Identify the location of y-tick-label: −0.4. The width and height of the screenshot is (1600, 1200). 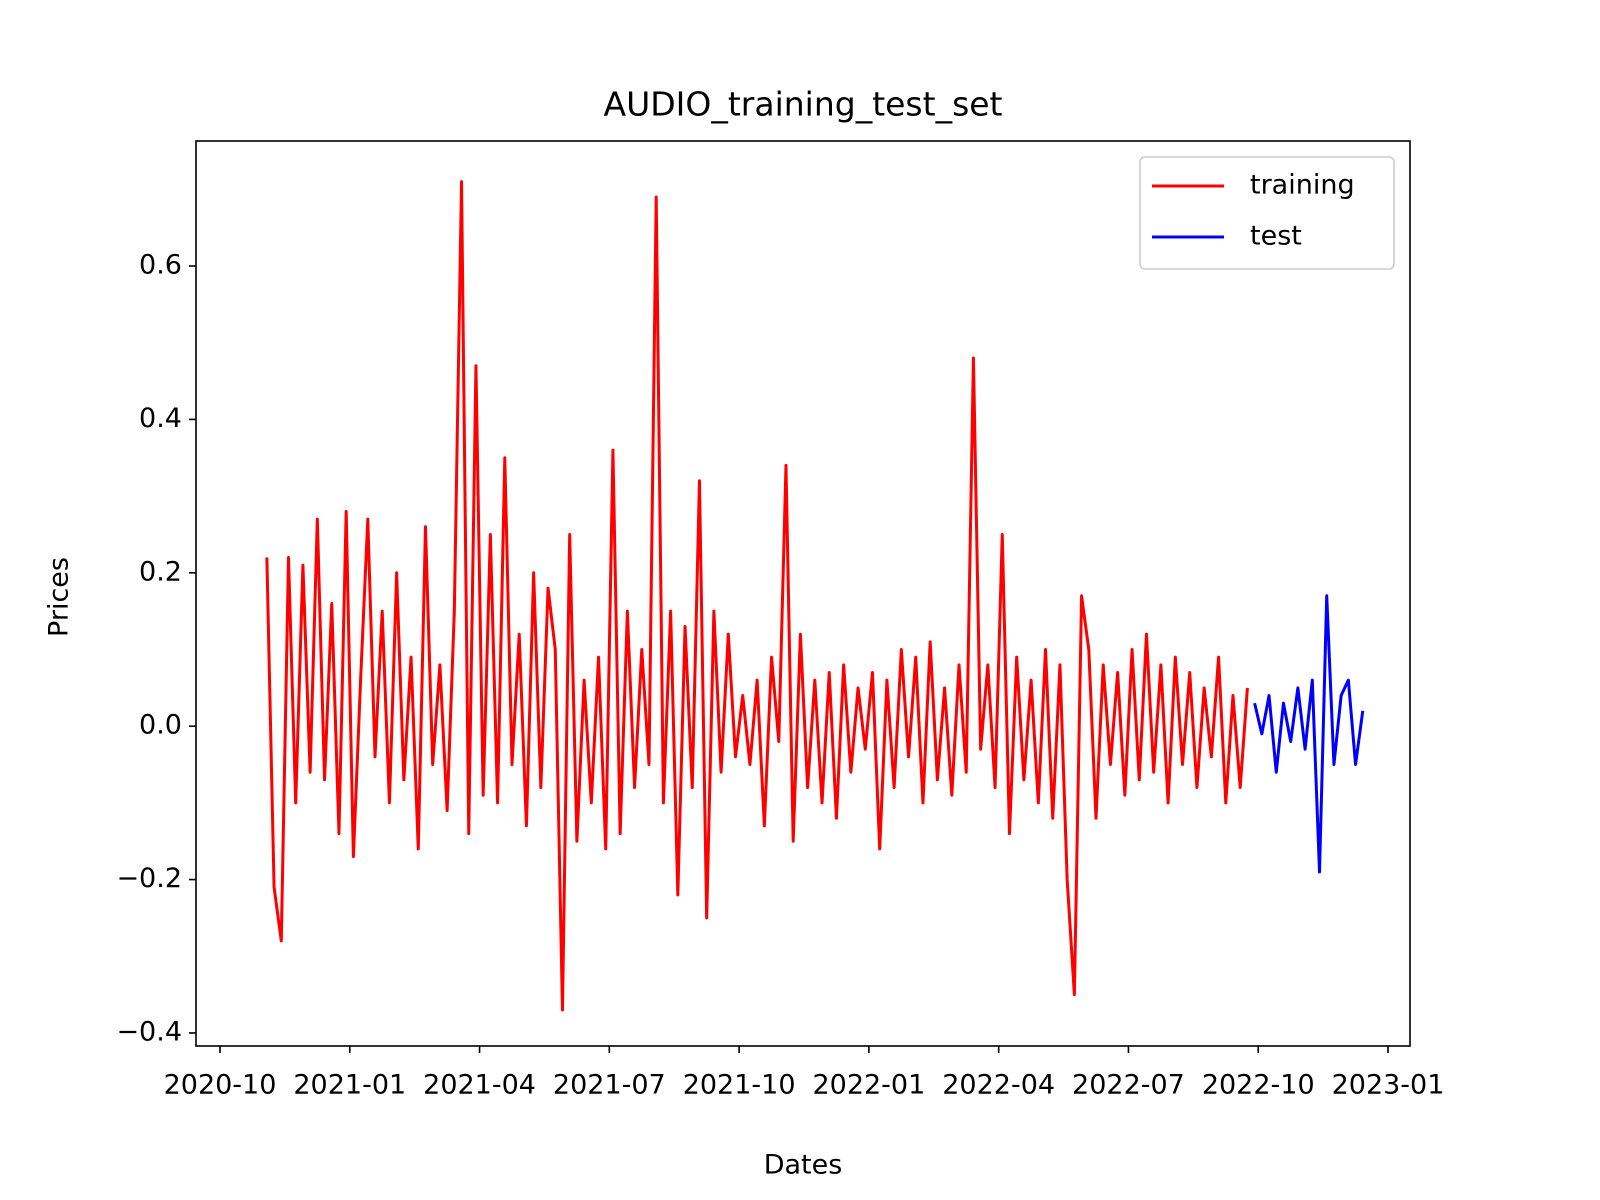
(149, 1031).